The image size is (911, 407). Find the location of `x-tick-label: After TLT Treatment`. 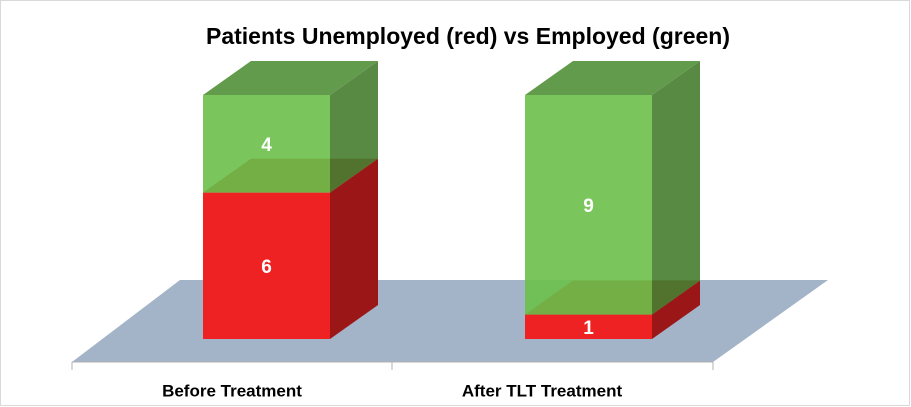

x-tick-label: After TLT Treatment is located at coordinates (542, 390).